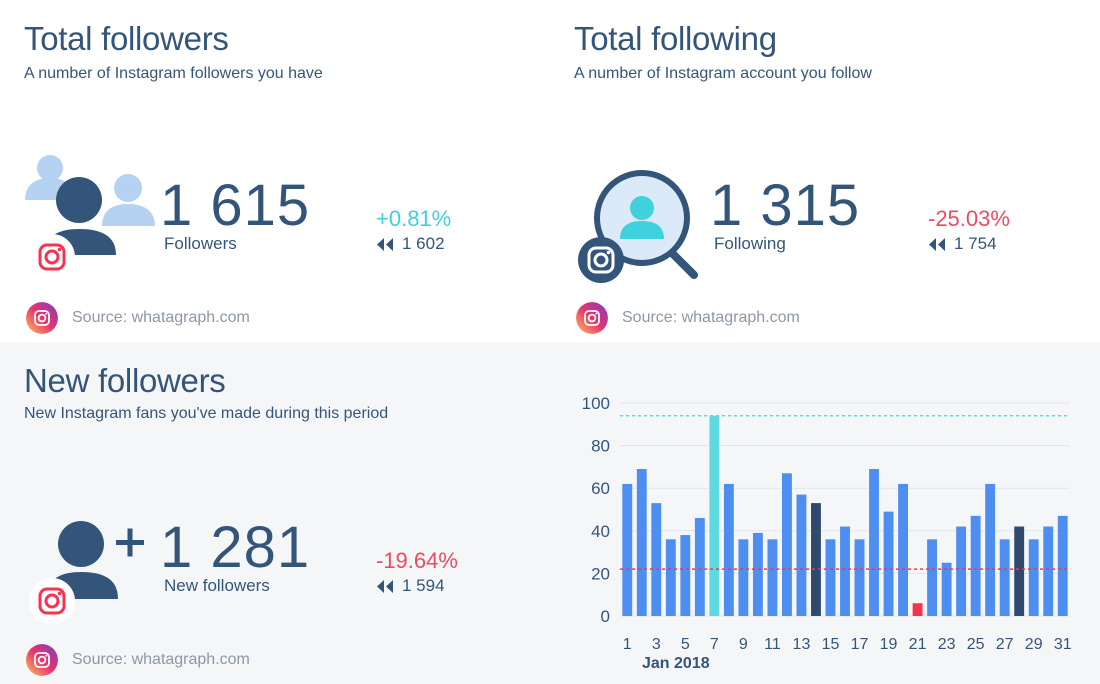 Image resolution: width=1100 pixels, height=684 pixels. What do you see at coordinates (423, 585) in the screenshot?
I see `new-followers-previous-value: 1 594` at bounding box center [423, 585].